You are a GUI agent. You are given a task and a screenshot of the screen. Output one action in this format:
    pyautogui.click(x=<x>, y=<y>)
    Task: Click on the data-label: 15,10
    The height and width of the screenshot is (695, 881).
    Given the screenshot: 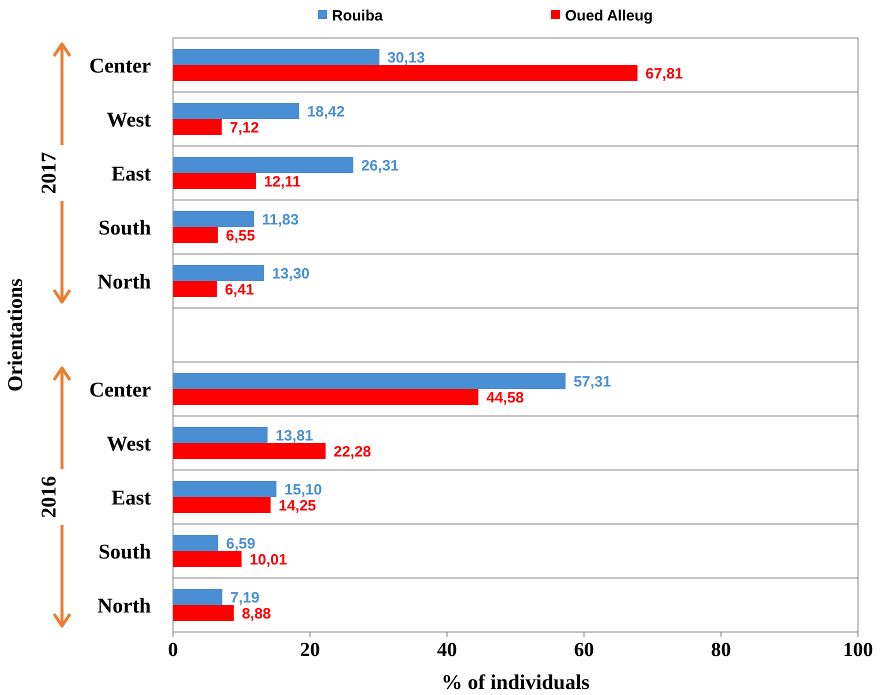 What is the action you would take?
    pyautogui.click(x=303, y=489)
    